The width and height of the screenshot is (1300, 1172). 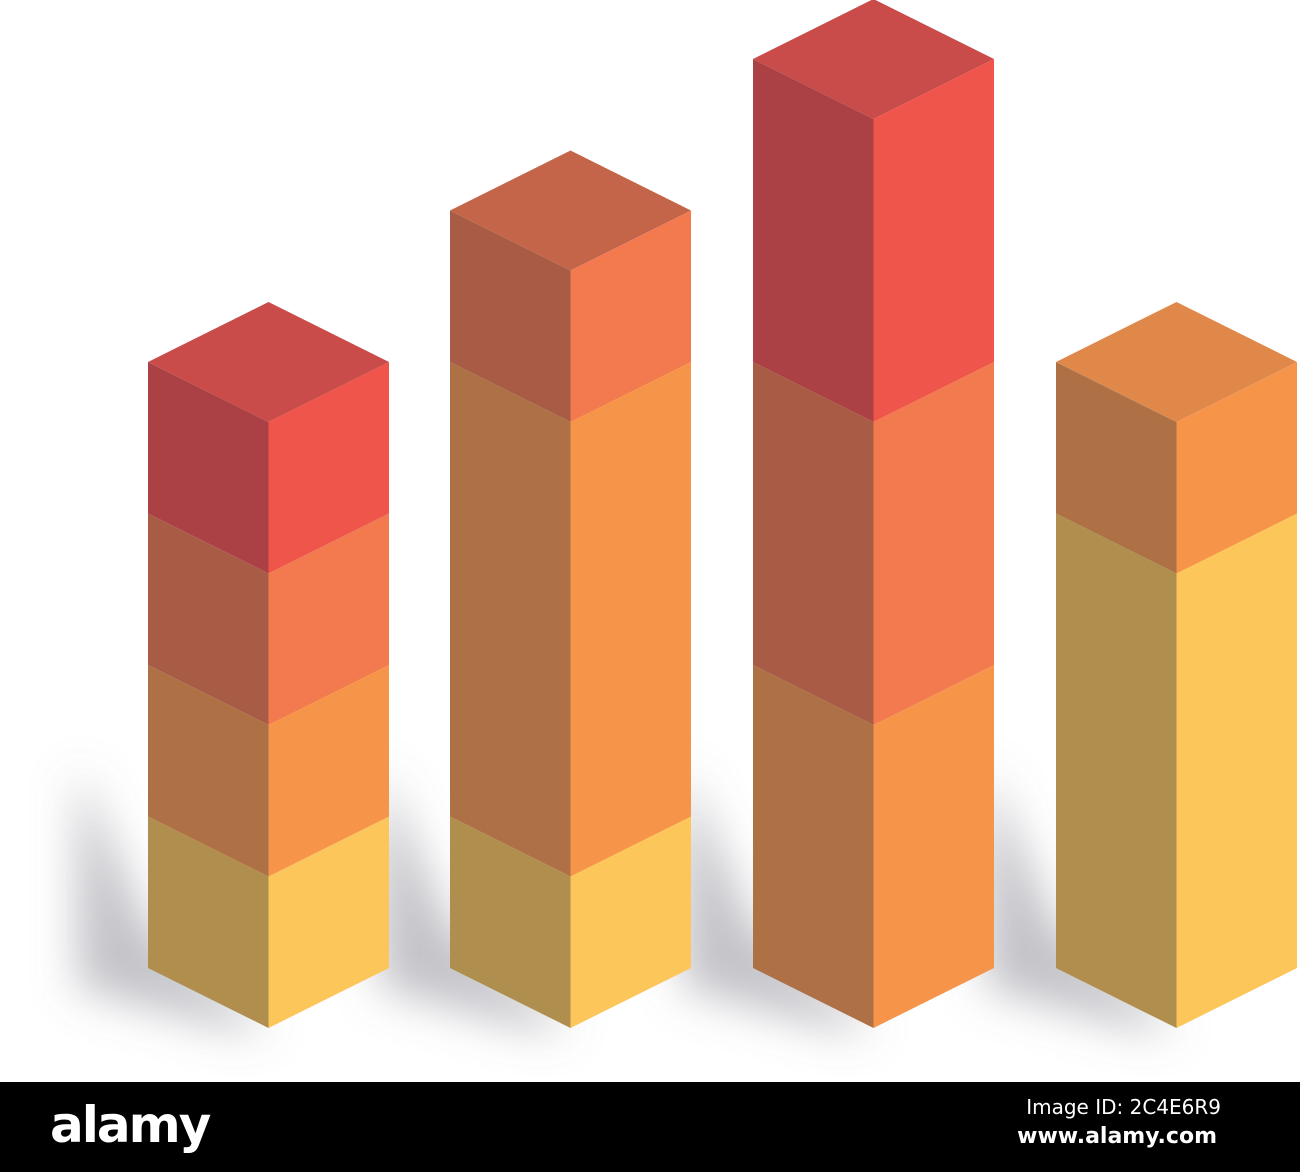 What do you see at coordinates (1117, 1136) in the screenshot?
I see `site-url: www.alamy.com` at bounding box center [1117, 1136].